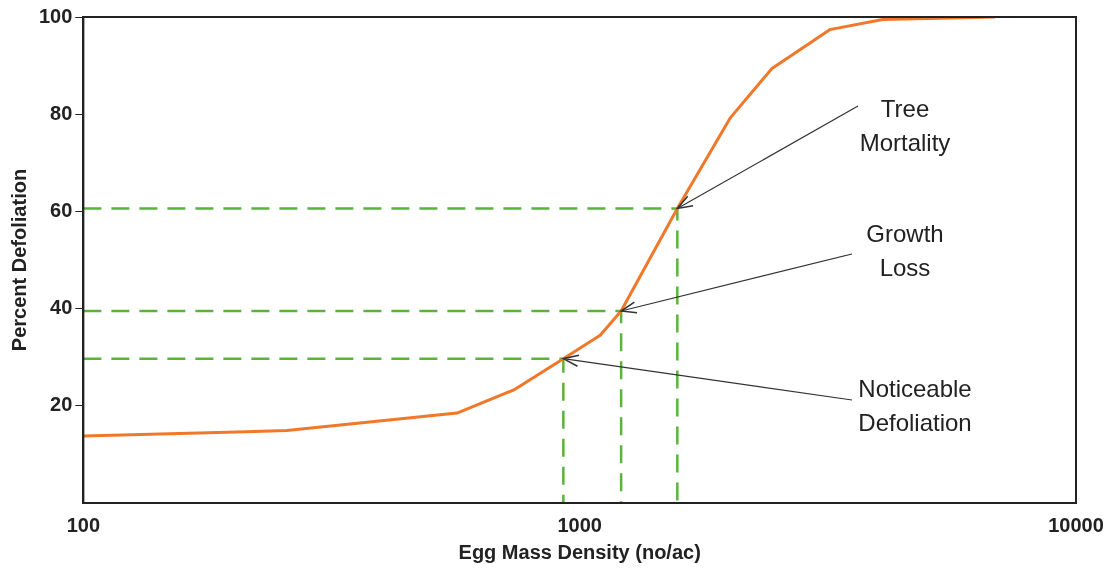 This screenshot has width=1112, height=571. What do you see at coordinates (83, 524) in the screenshot?
I see `x-tick-label: 100` at bounding box center [83, 524].